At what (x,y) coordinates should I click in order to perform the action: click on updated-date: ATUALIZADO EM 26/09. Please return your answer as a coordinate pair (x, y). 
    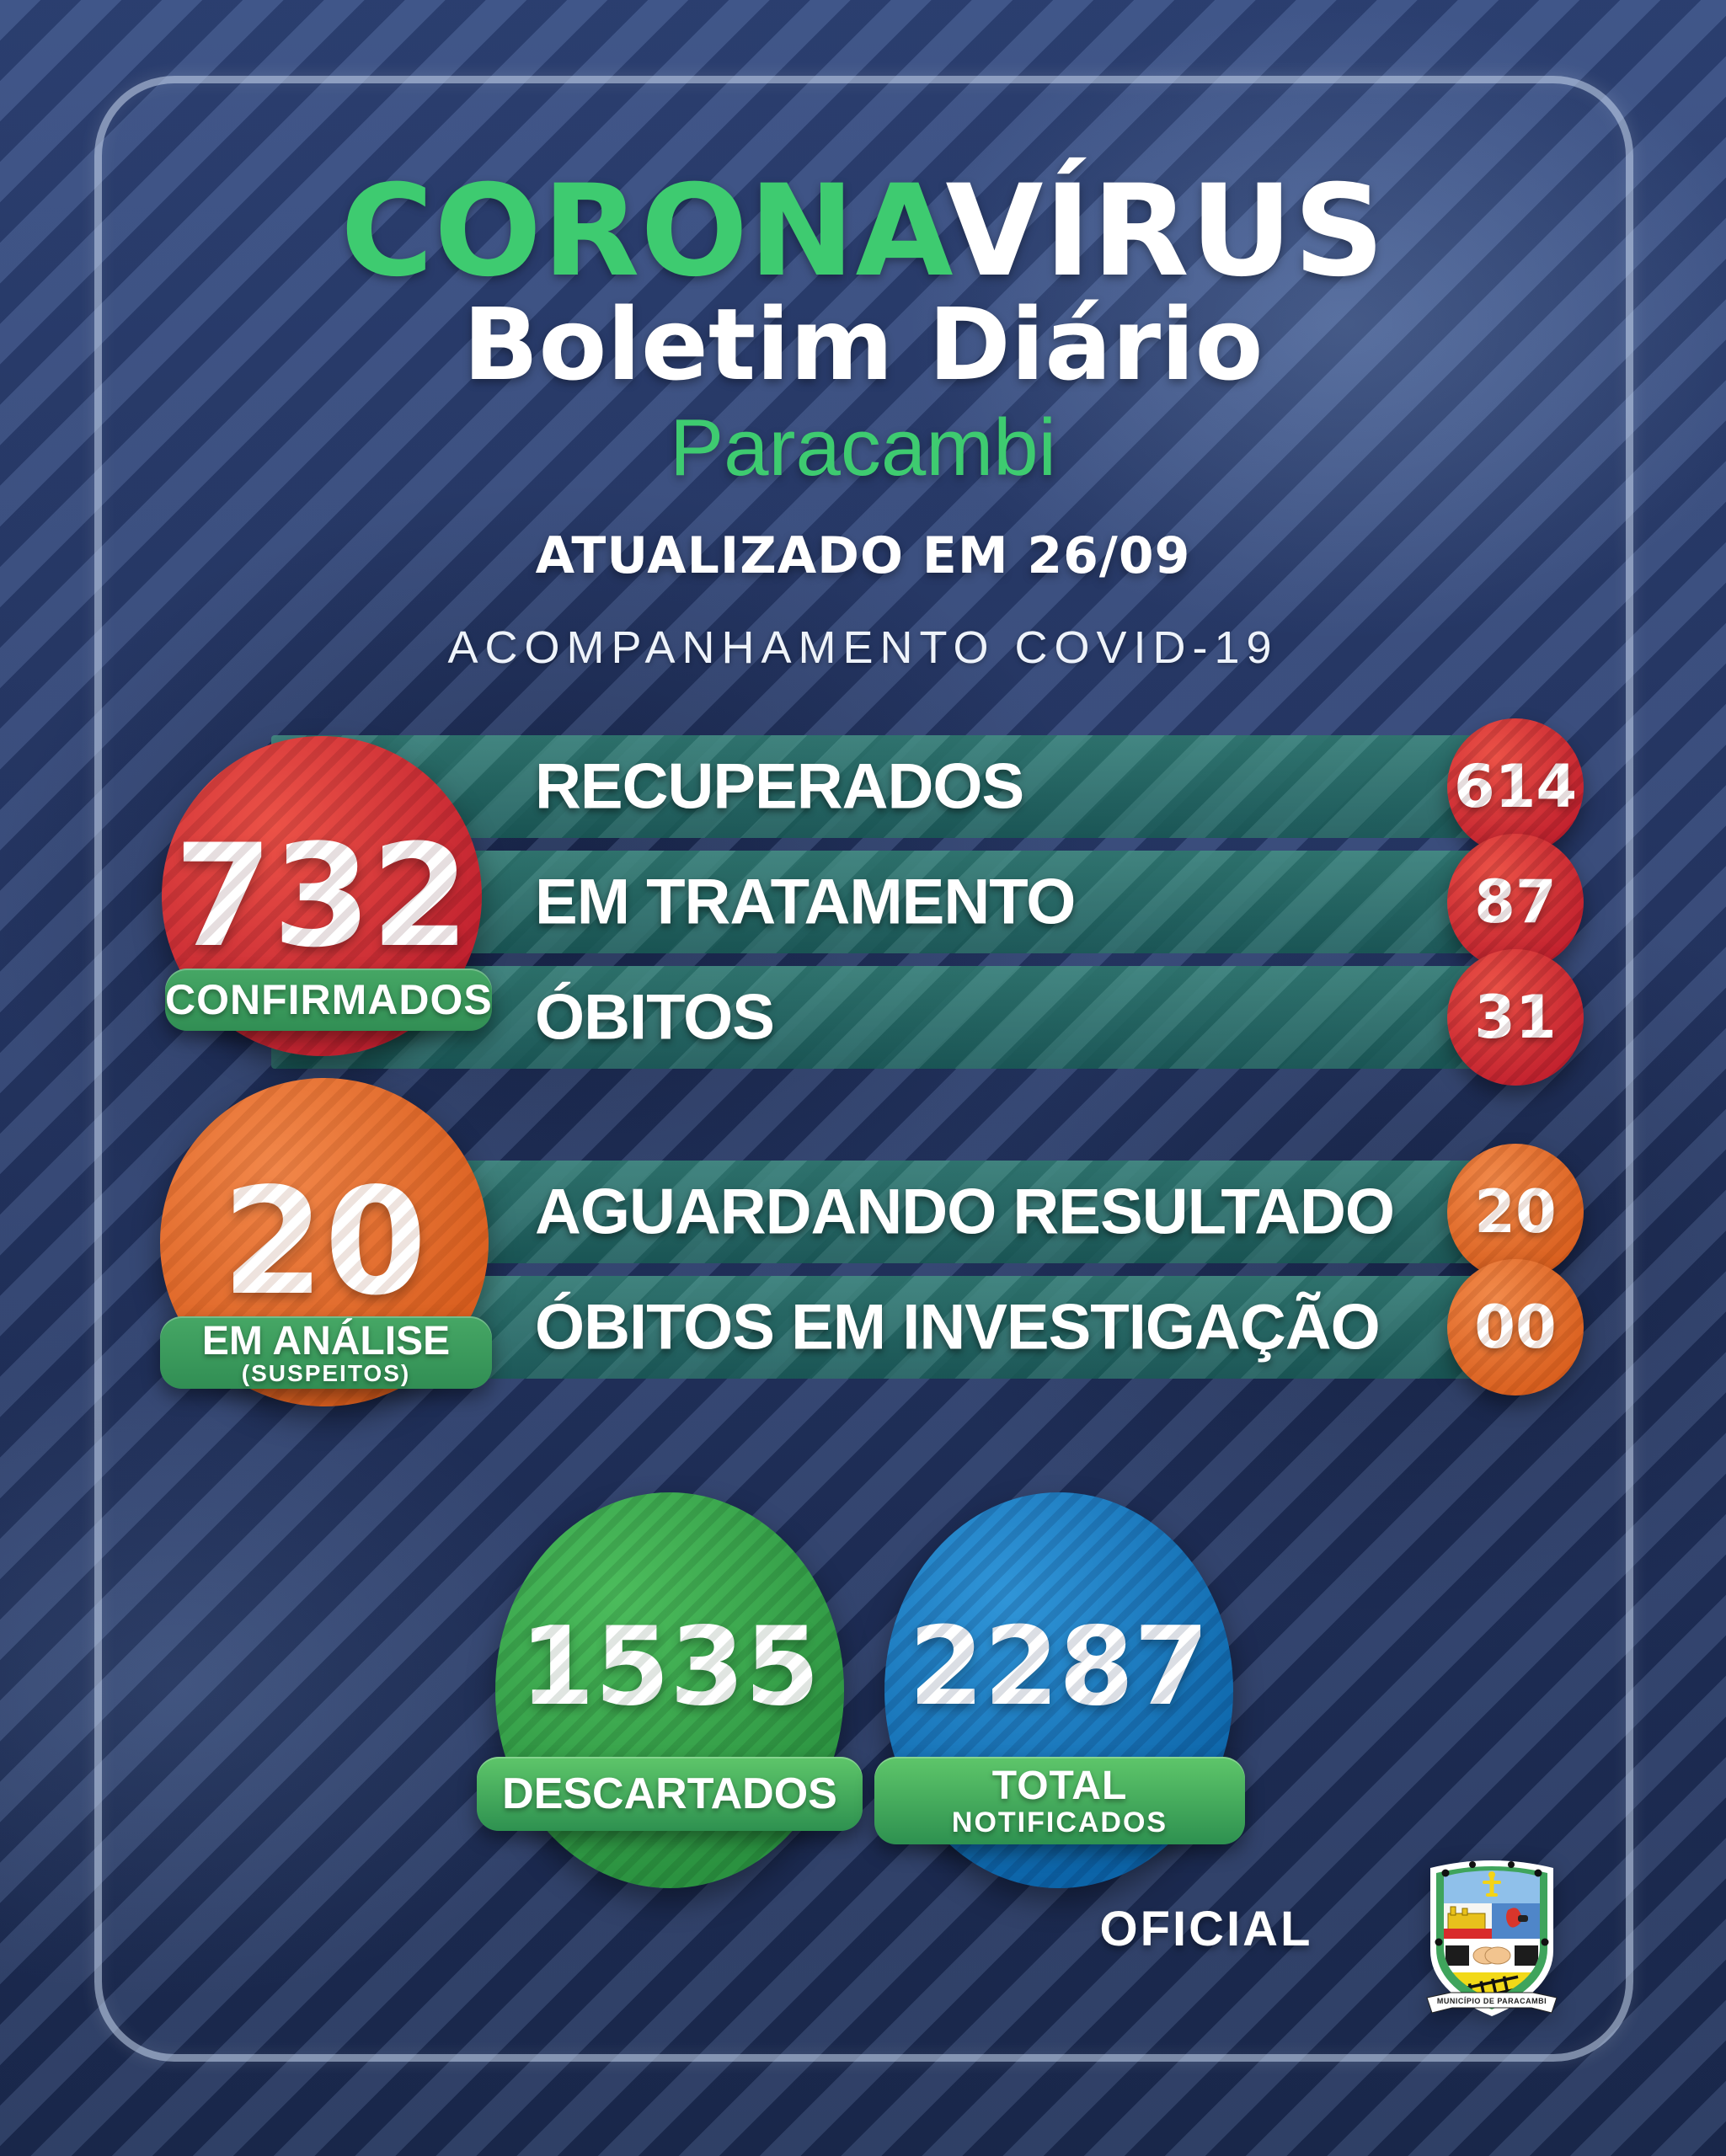
    Looking at the image, I should click on (863, 555).